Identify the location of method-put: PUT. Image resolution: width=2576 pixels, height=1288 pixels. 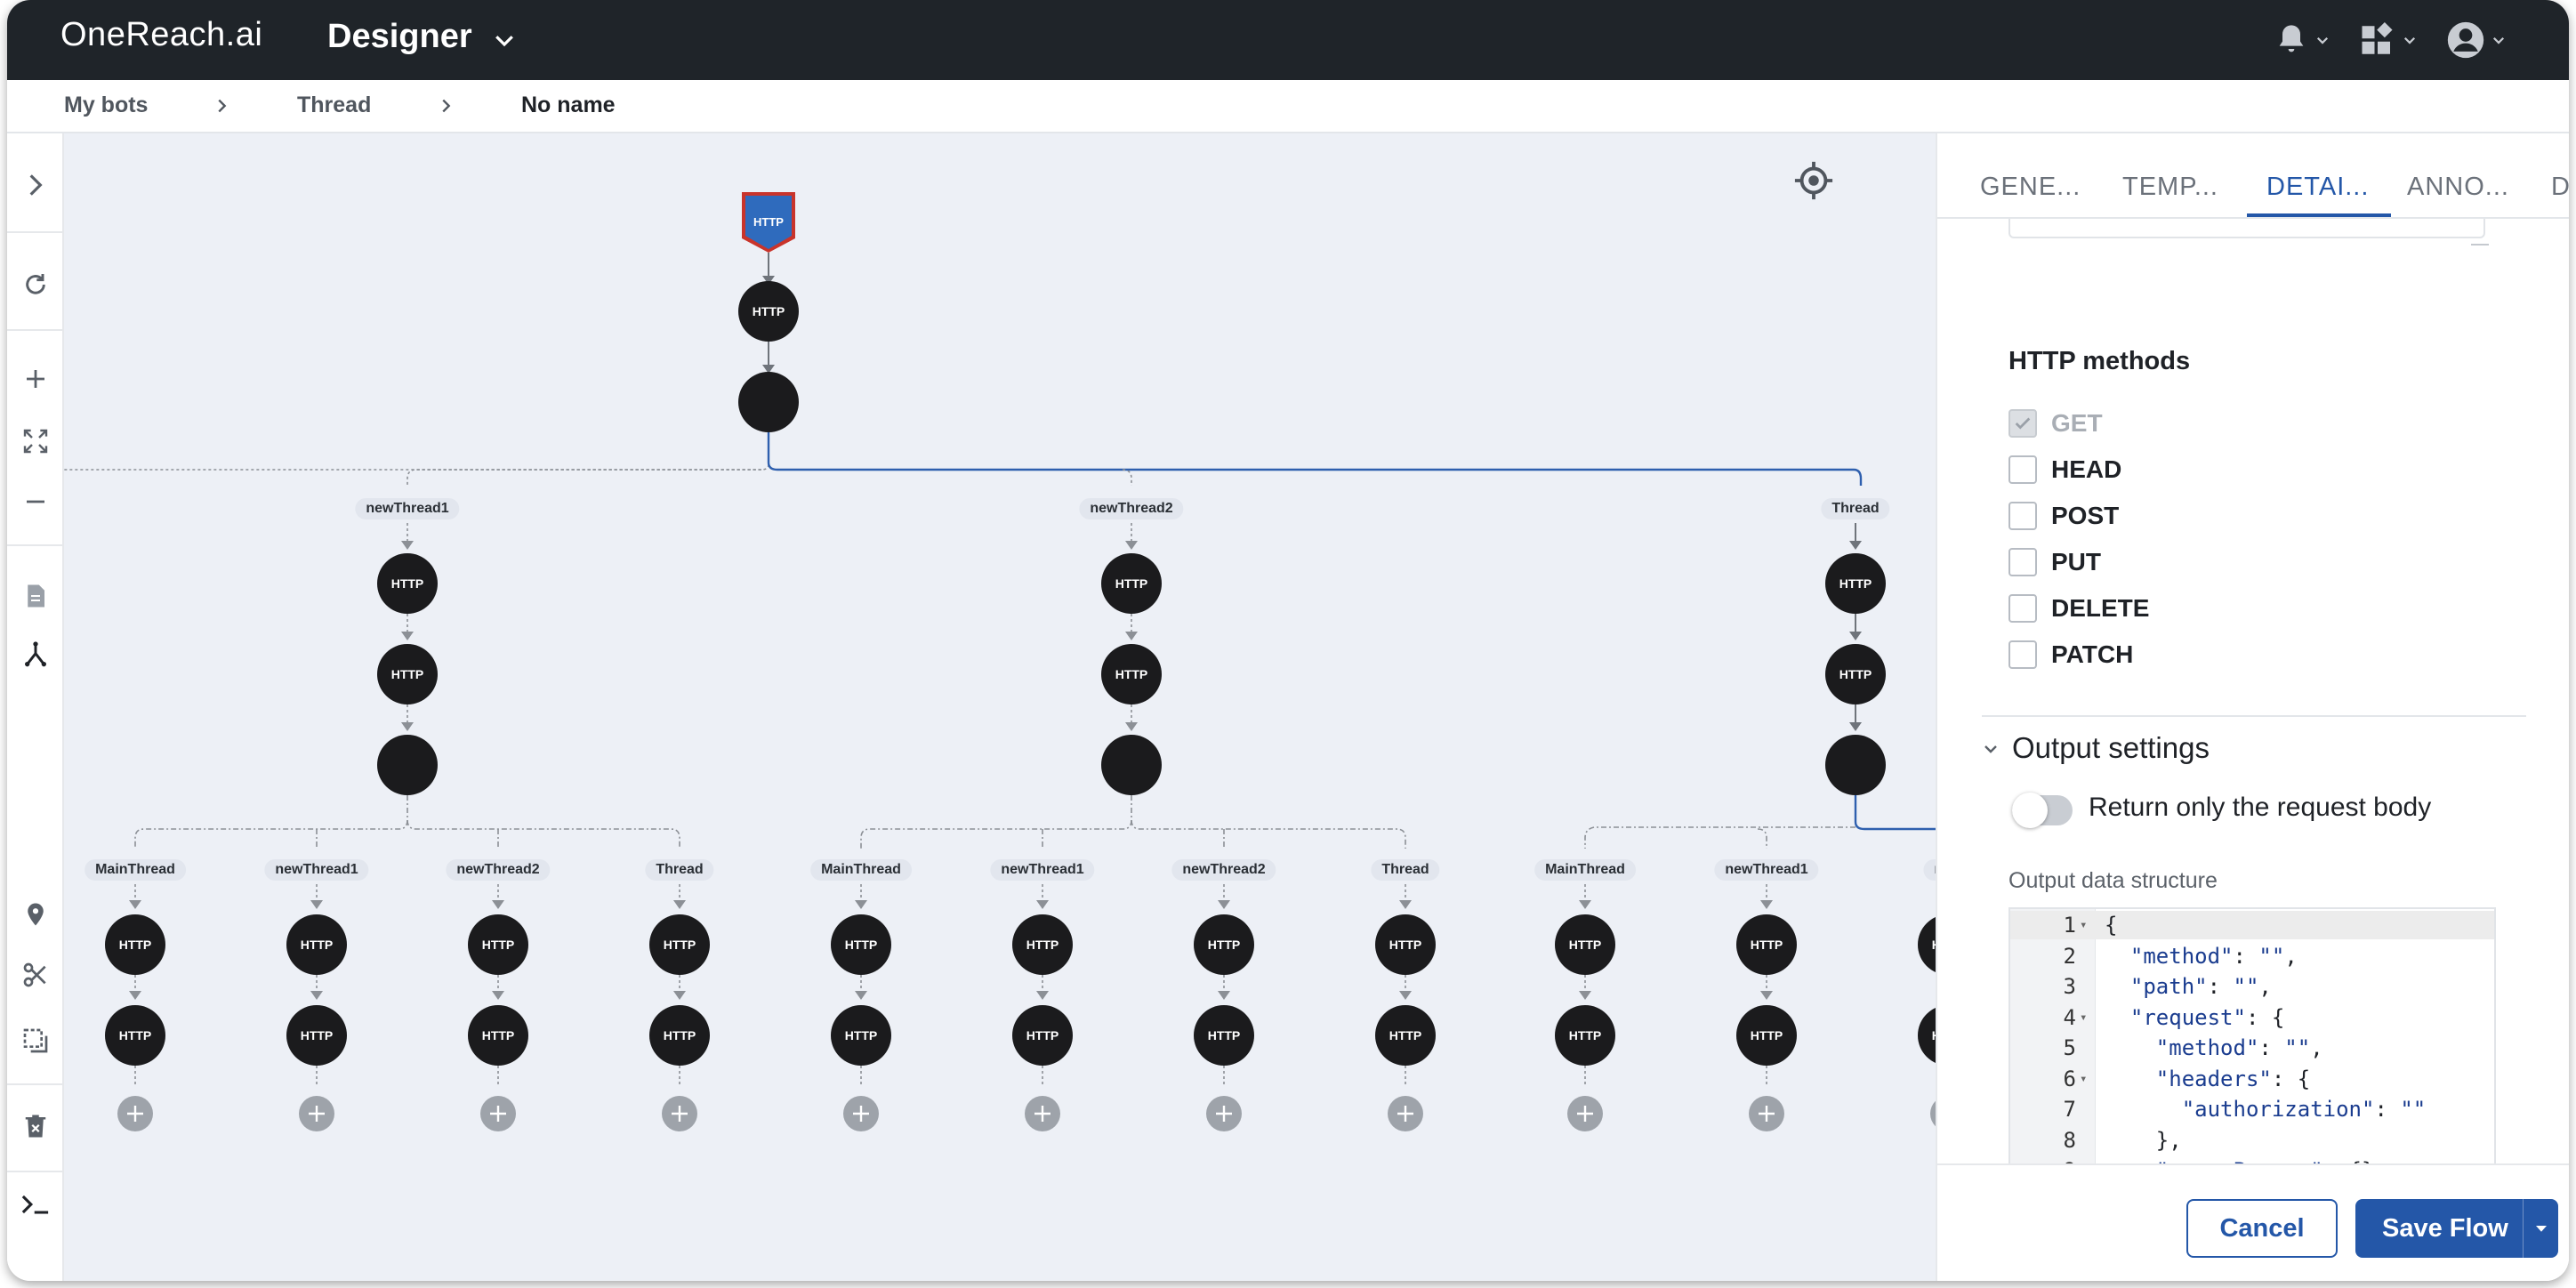
(2054, 562).